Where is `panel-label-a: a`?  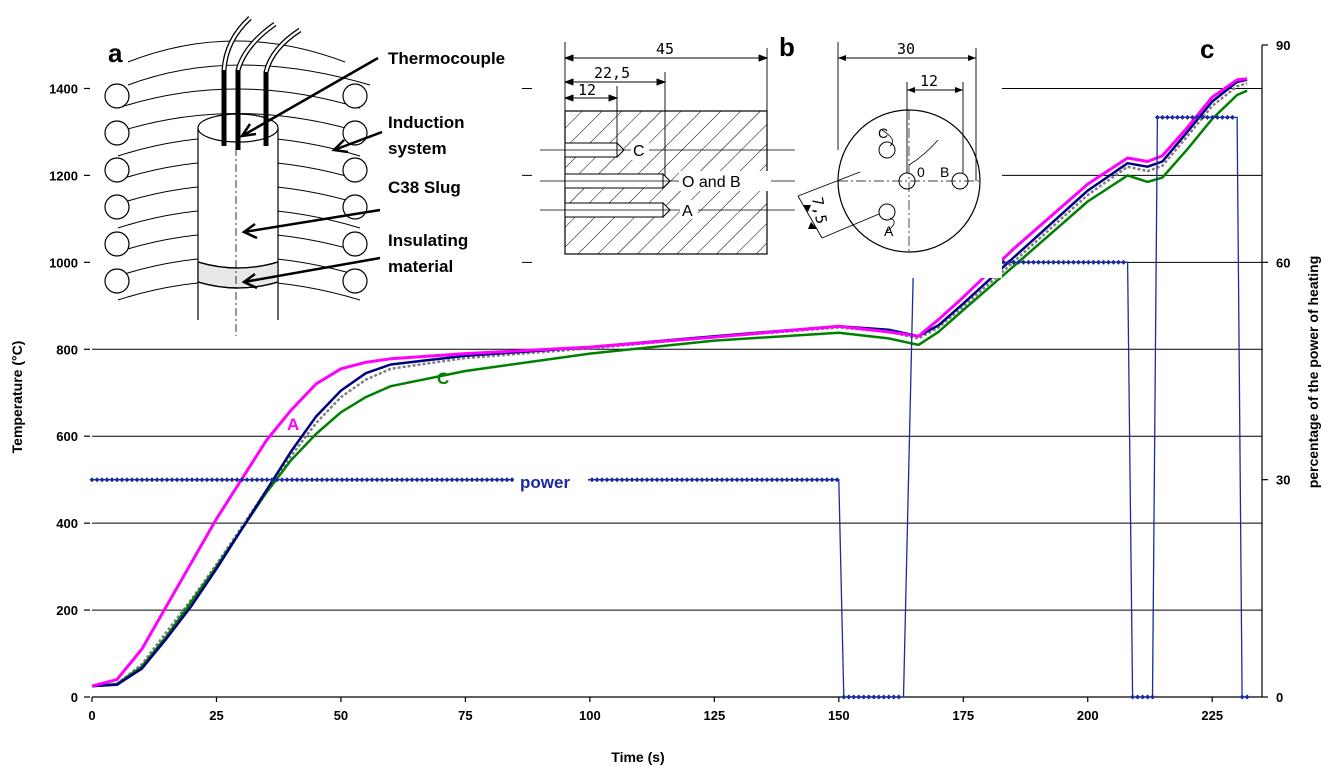
panel-label-a: a is located at coordinates (115, 53).